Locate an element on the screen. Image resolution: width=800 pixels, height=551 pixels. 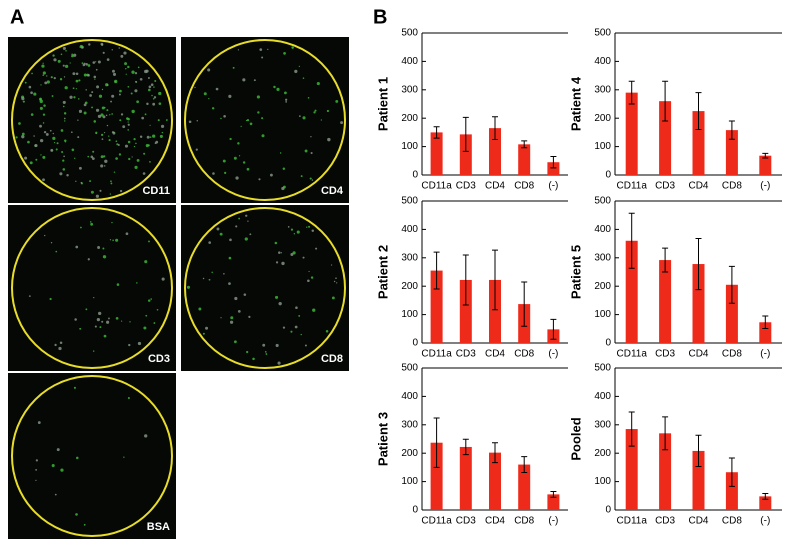
y-tick-label: 100 is located at coordinates (409, 146).